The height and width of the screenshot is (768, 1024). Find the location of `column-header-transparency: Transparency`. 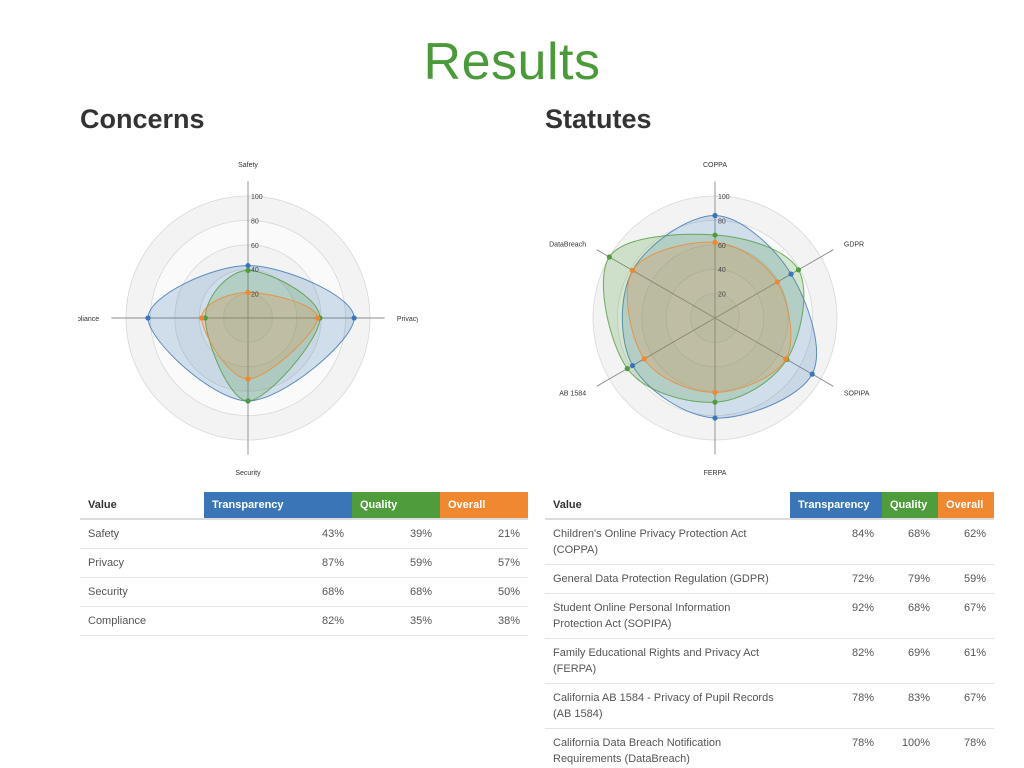

column-header-transparency: Transparency is located at coordinates (836, 506).